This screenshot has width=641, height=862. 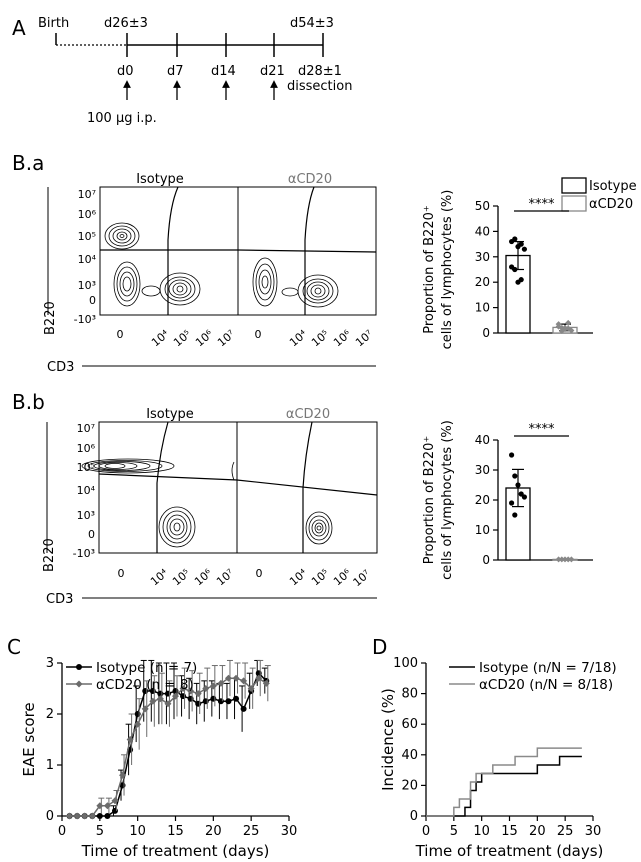 What do you see at coordinates (87, 259) in the screenshot?
I see `flow-ba-ytick-3: 10⁴` at bounding box center [87, 259].